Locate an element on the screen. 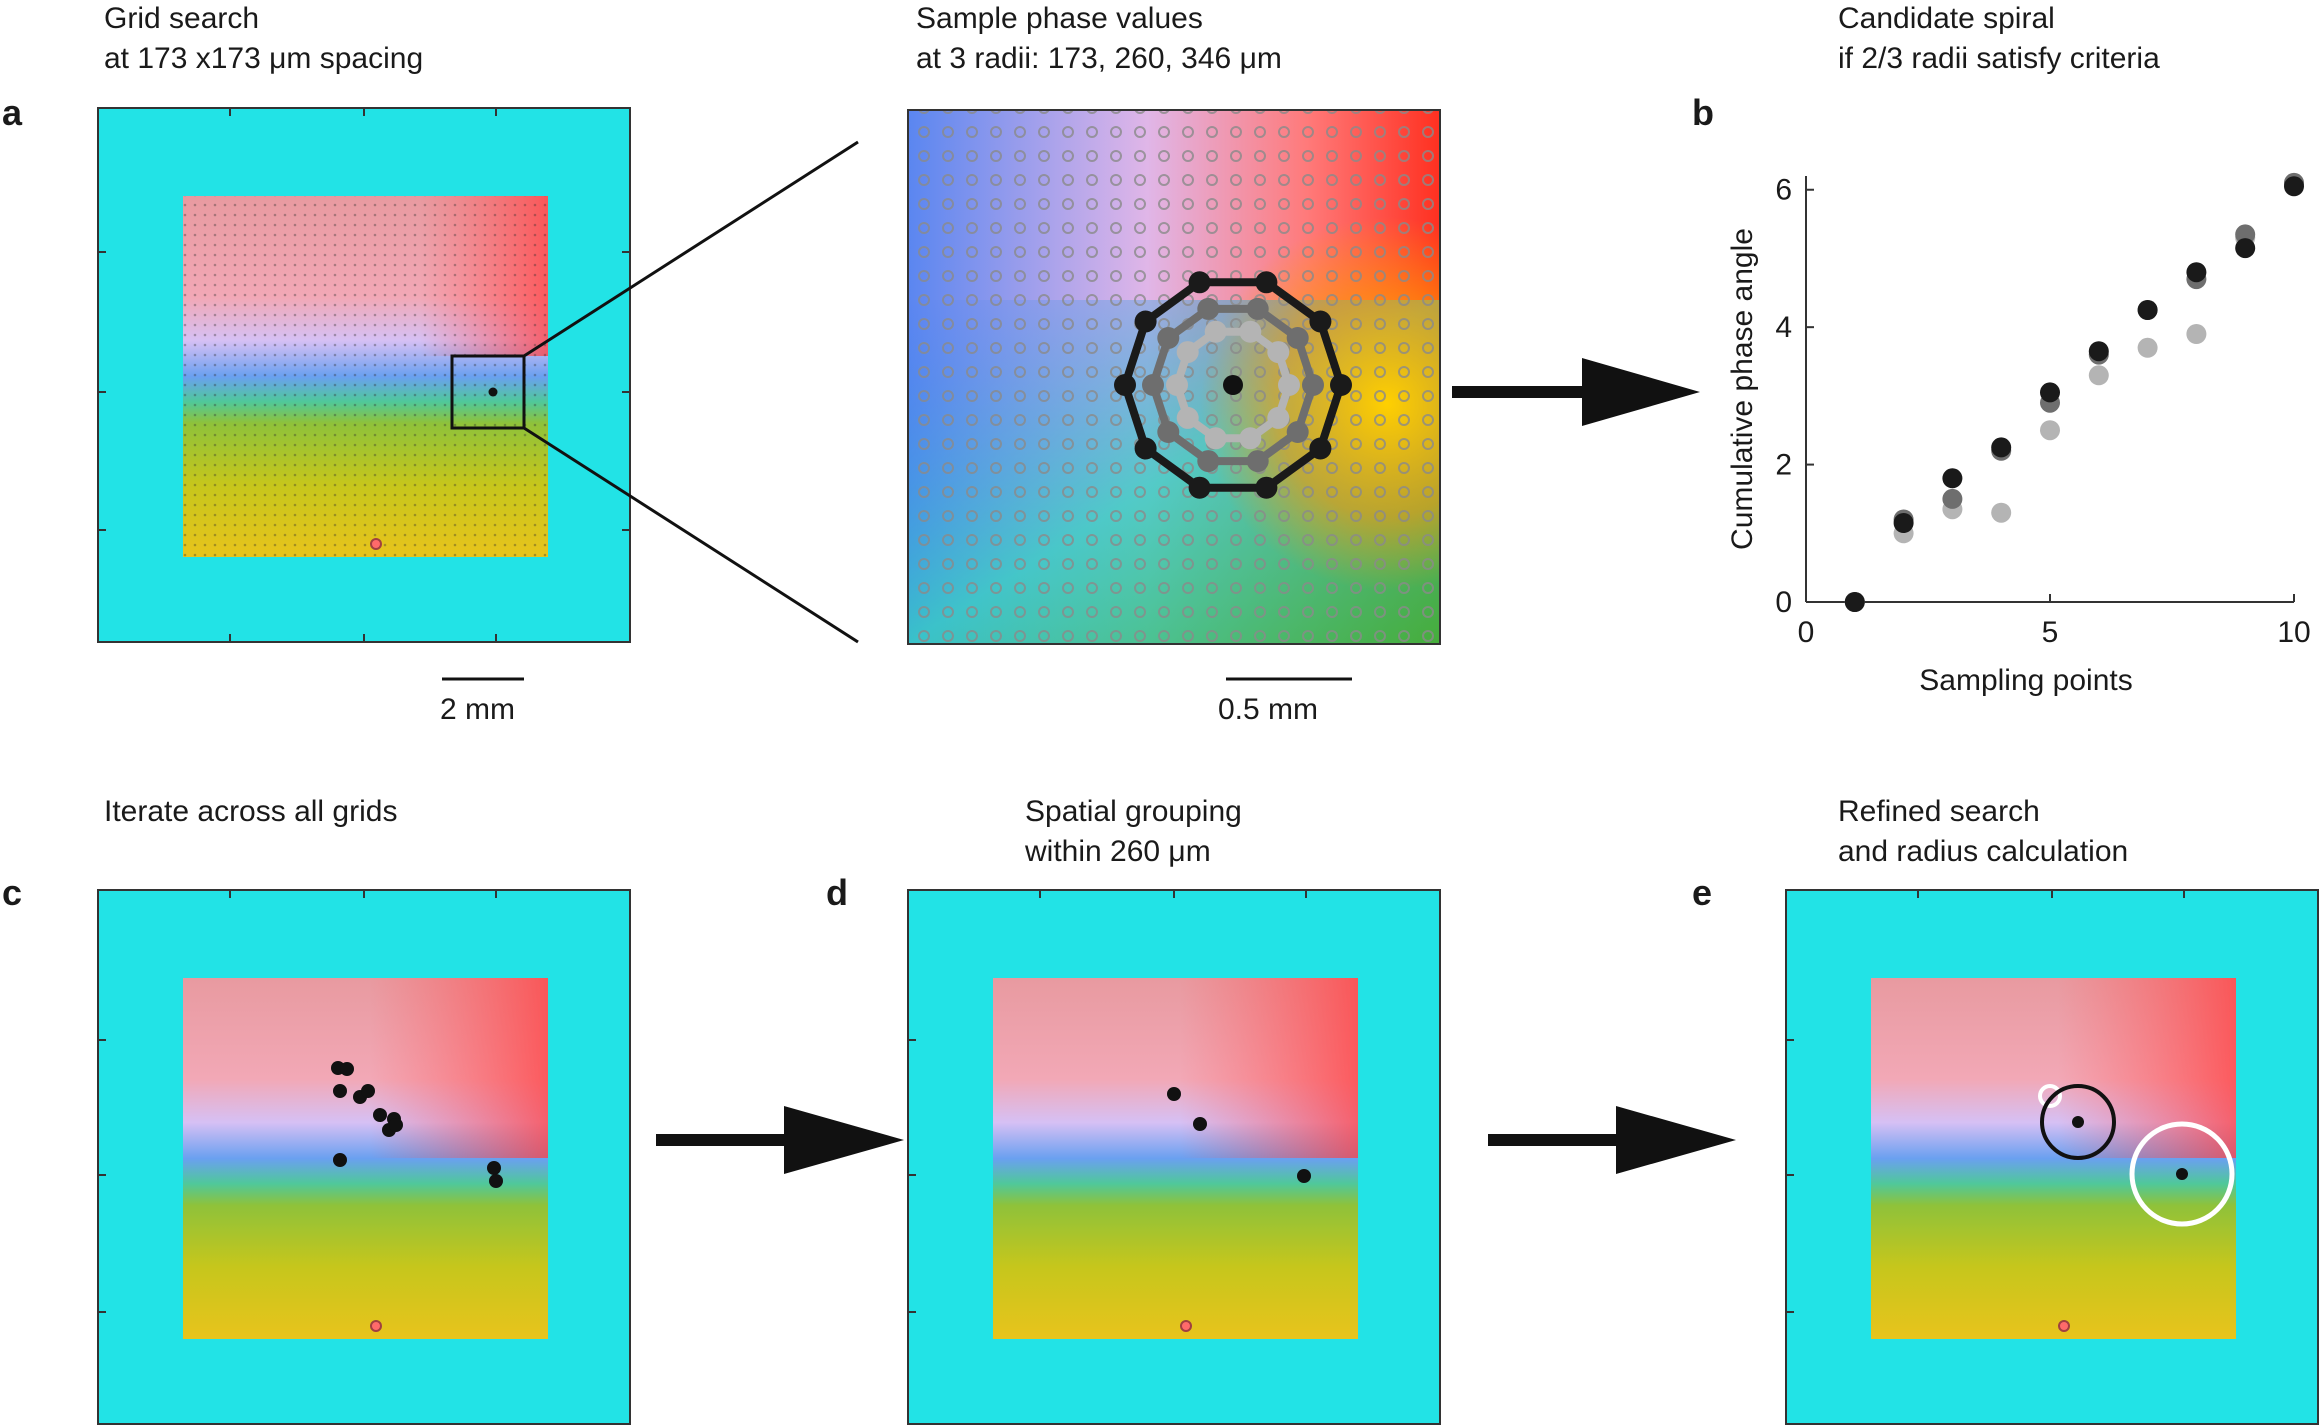 Image resolution: width=2320 pixels, height=1426 pixels. panel-c is located at coordinates (364, 1157).